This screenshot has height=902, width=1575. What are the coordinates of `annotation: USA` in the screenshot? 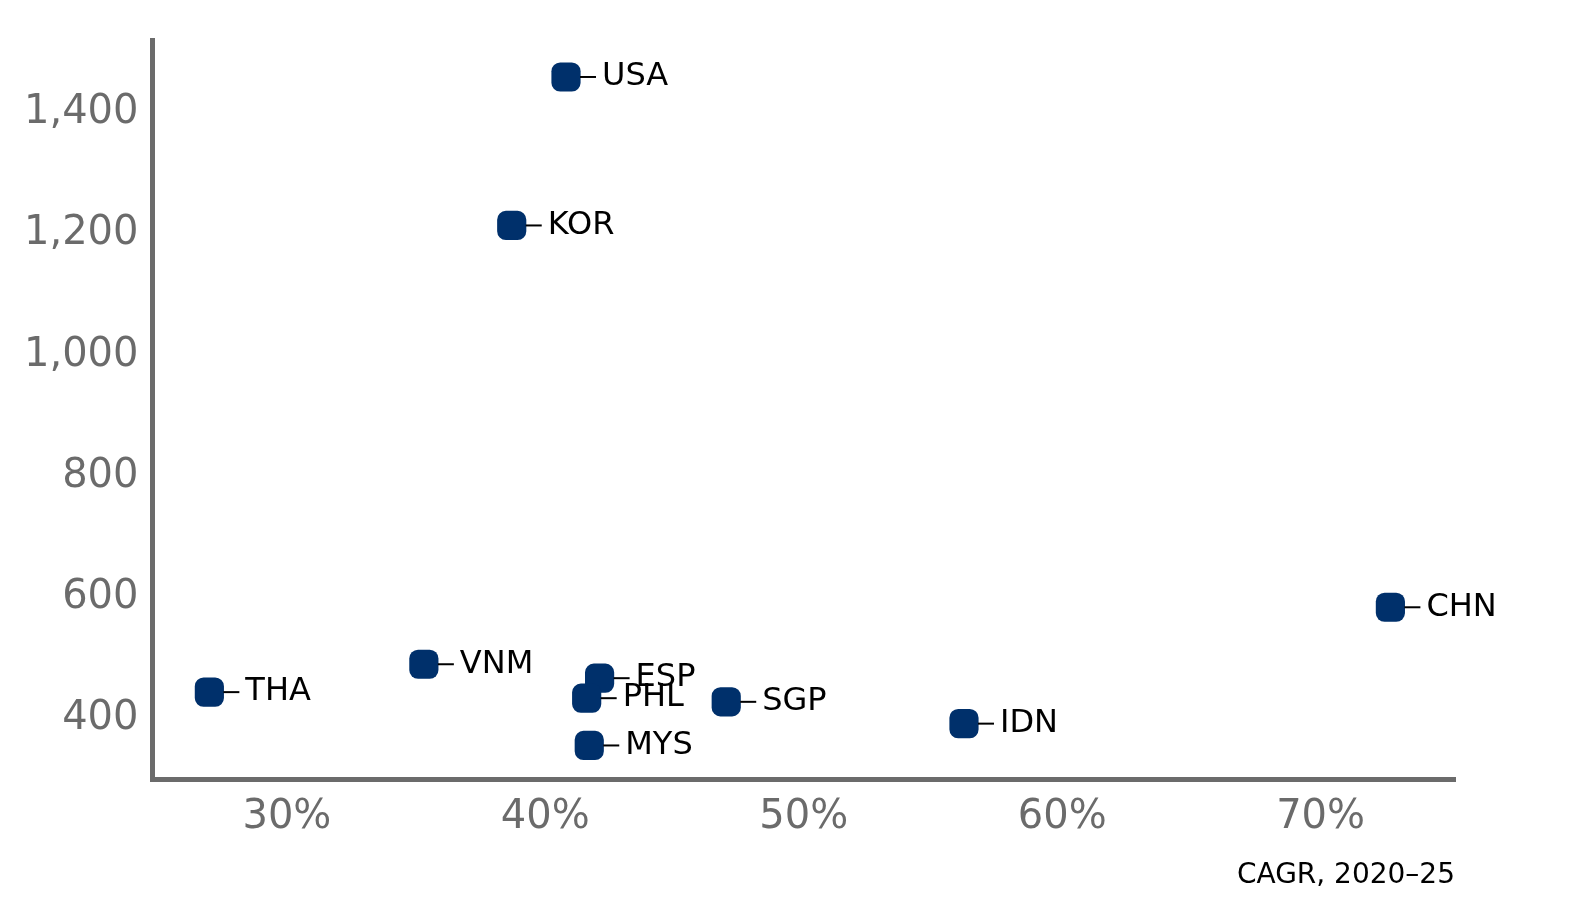 It's located at (635, 74).